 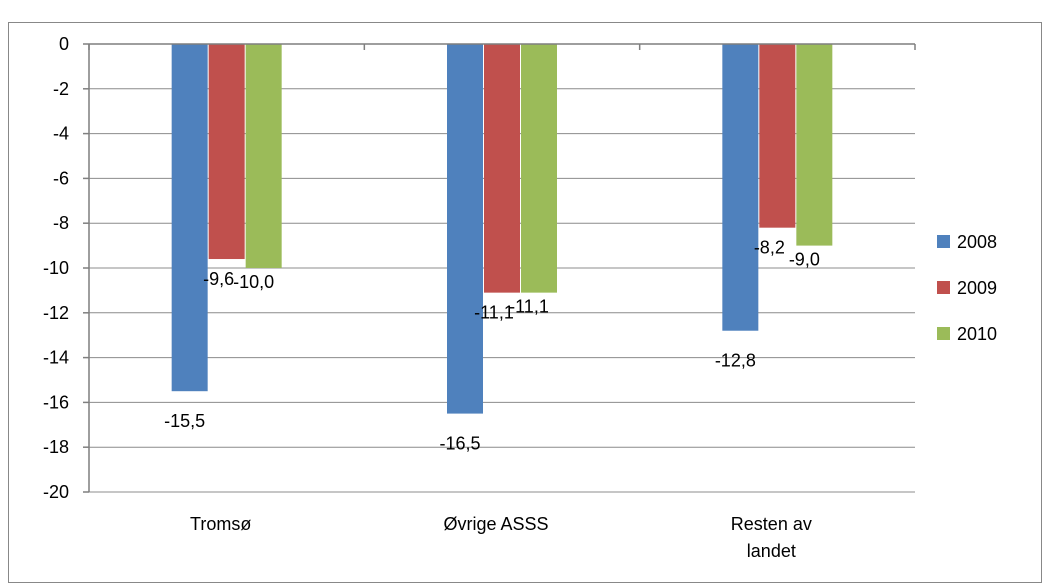 I want to click on category-label: Resten avlandet, so click(x=771, y=537).